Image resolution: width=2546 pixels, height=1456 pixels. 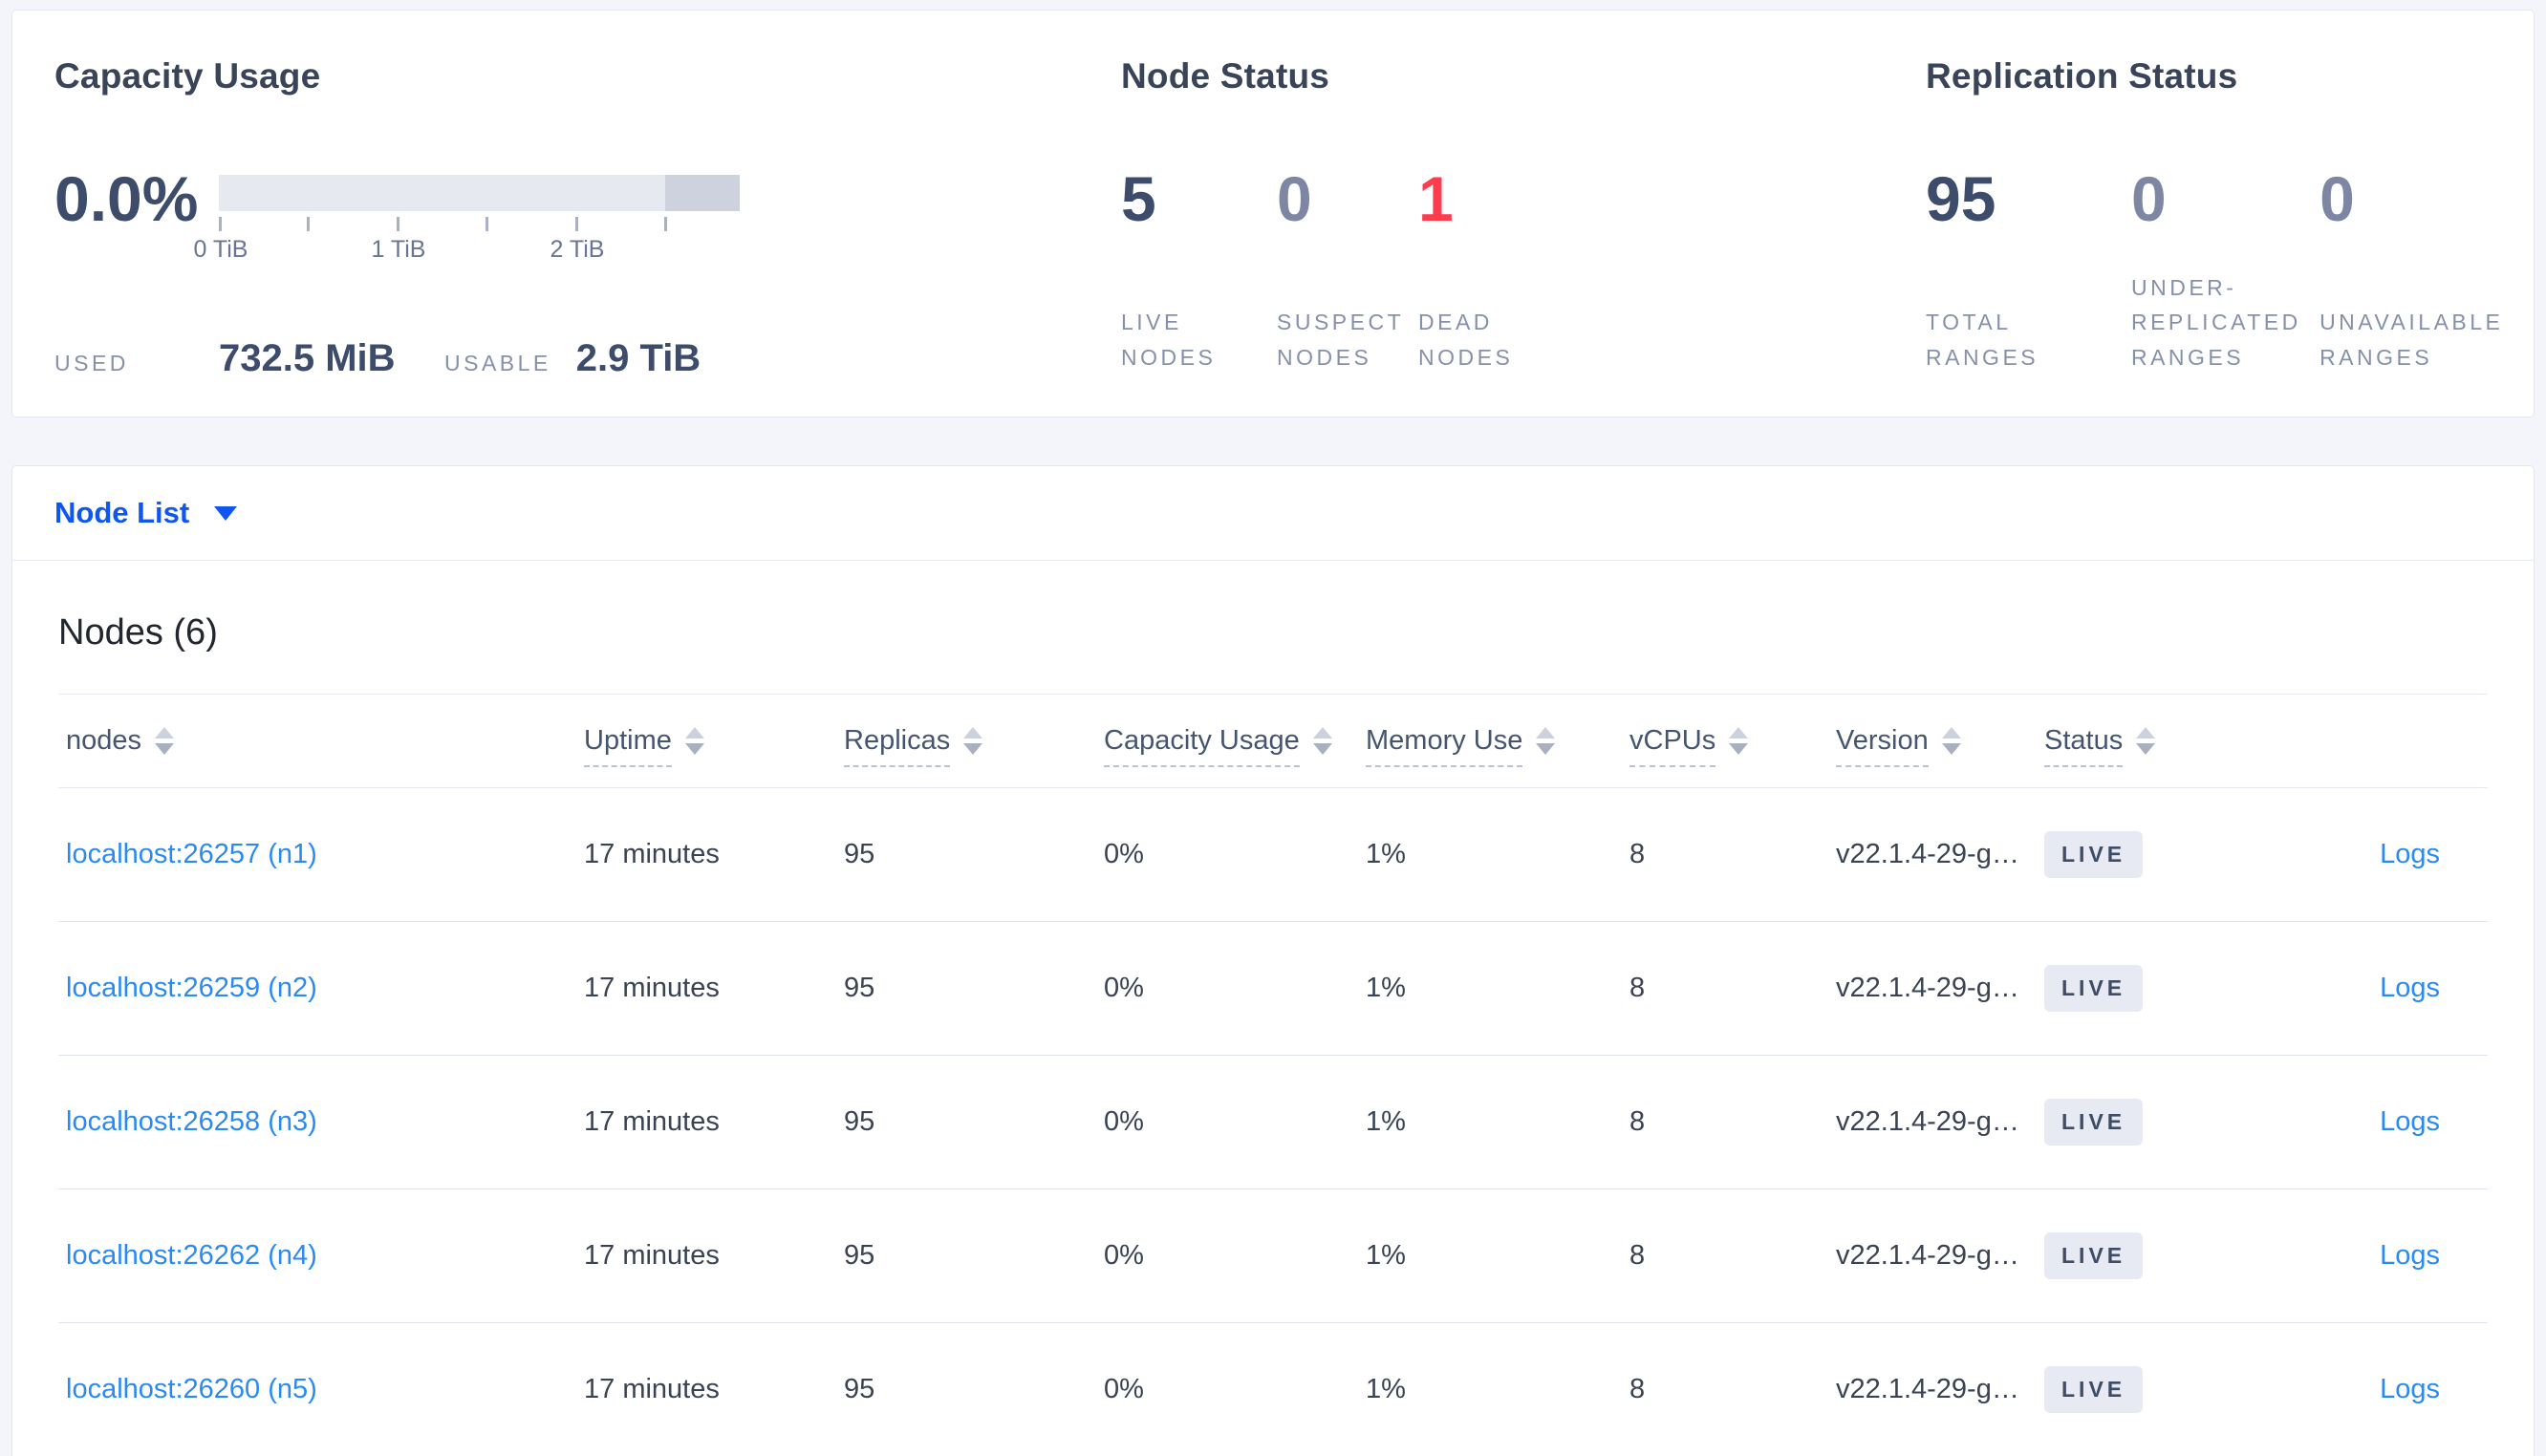 I want to click on node-link: localhost:26262 (n4), so click(x=191, y=1256).